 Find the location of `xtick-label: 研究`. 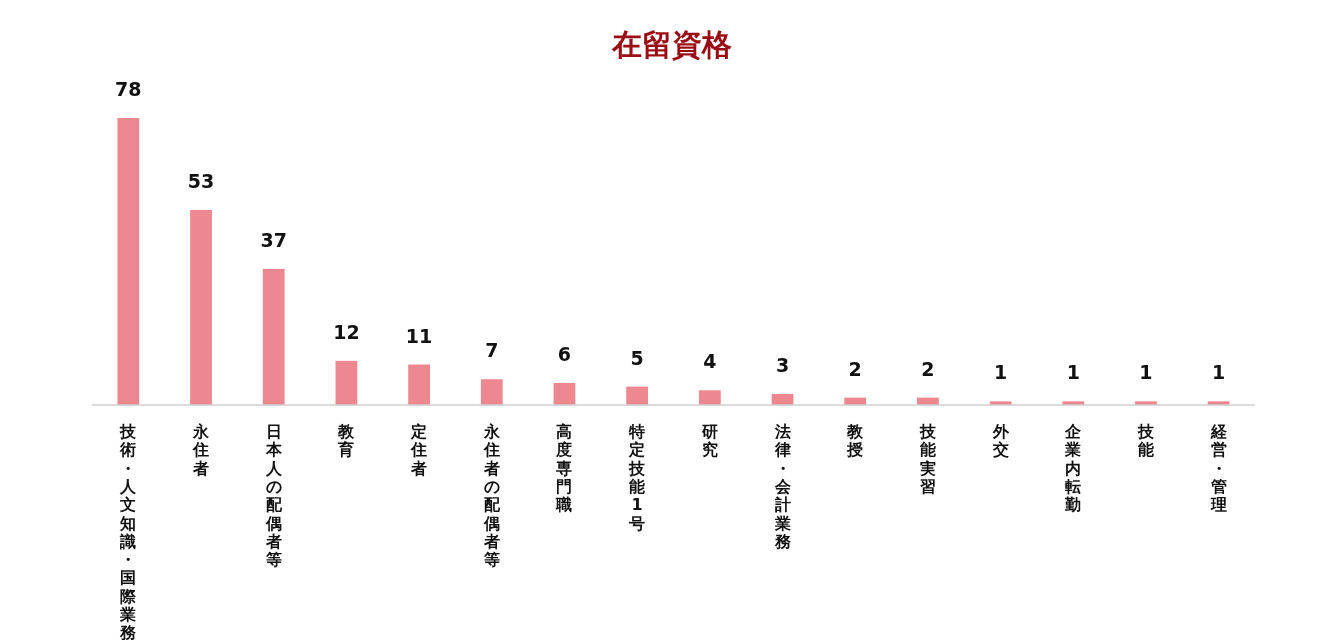

xtick-label: 研究 is located at coordinates (709, 441).